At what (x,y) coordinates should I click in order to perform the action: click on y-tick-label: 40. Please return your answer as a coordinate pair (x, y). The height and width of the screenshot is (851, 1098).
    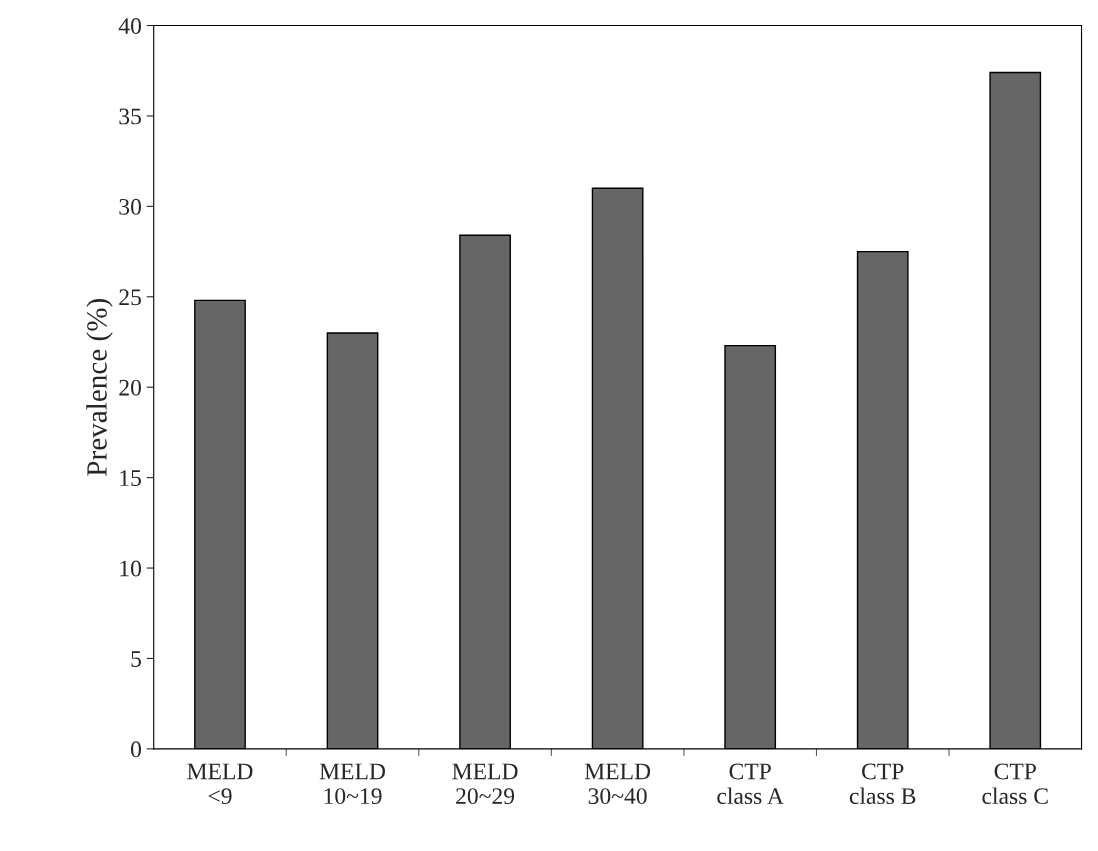
    Looking at the image, I should click on (130, 26).